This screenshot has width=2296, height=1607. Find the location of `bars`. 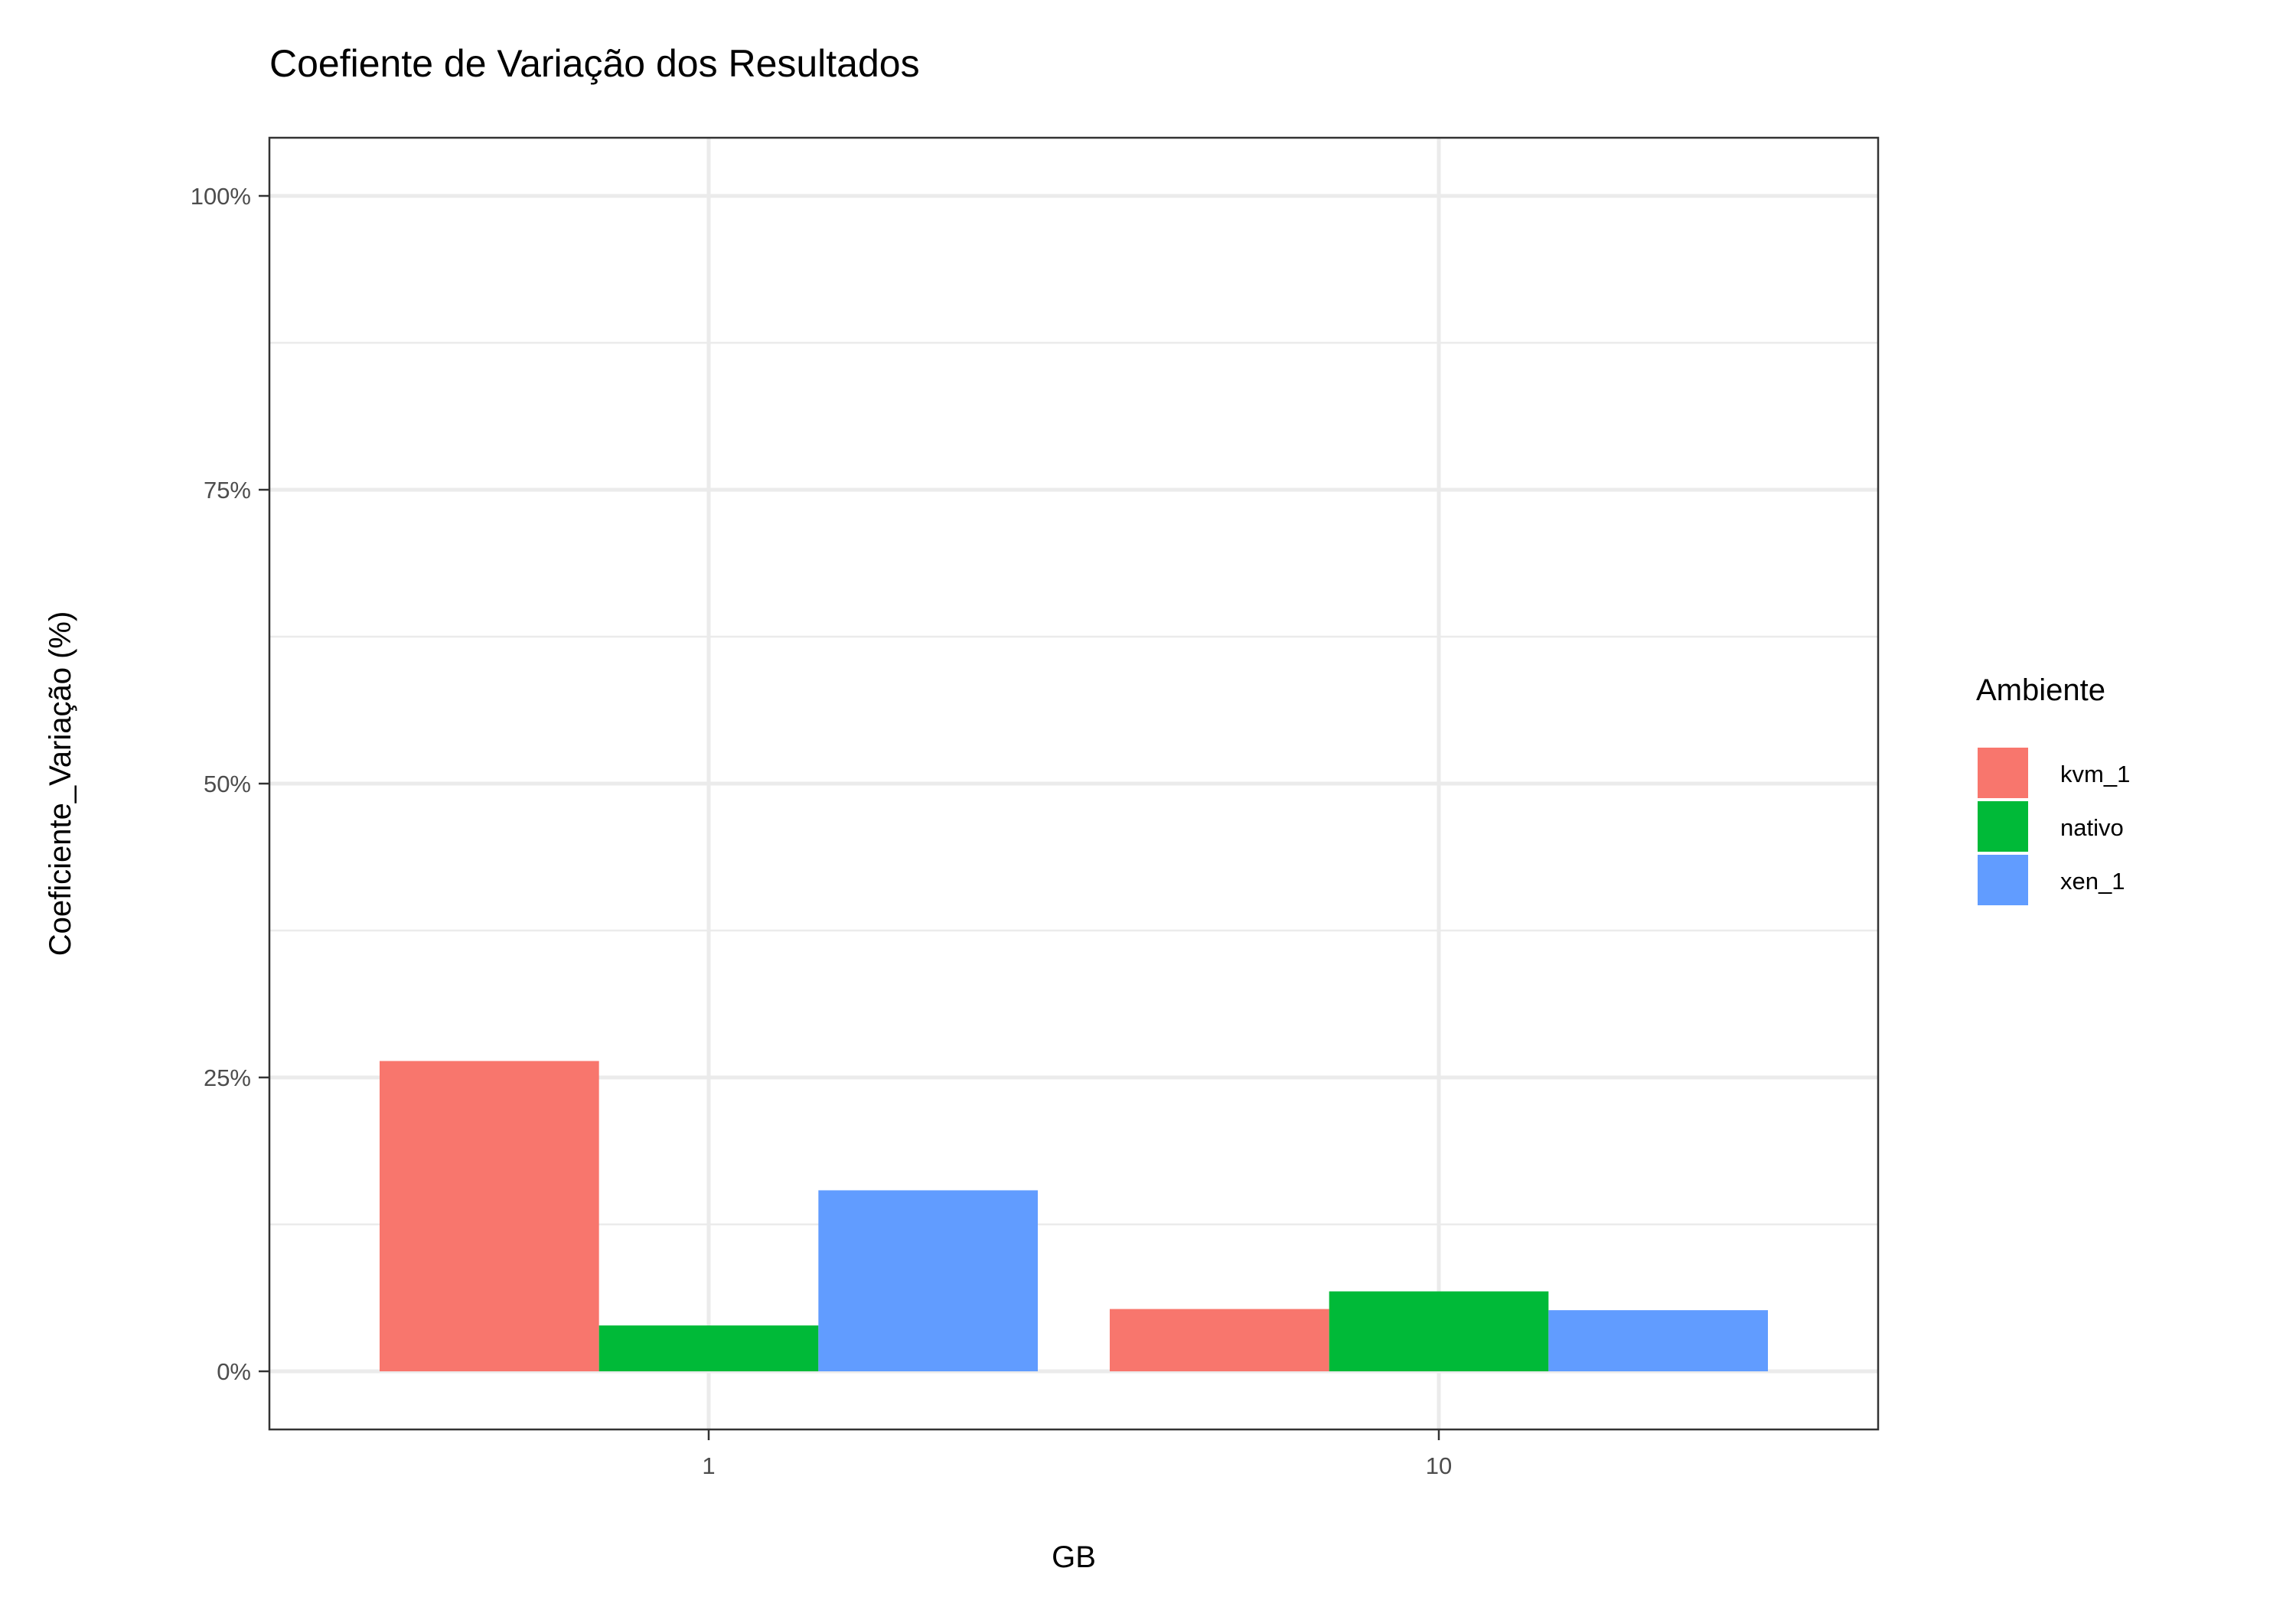

bars is located at coordinates (1074, 1216).